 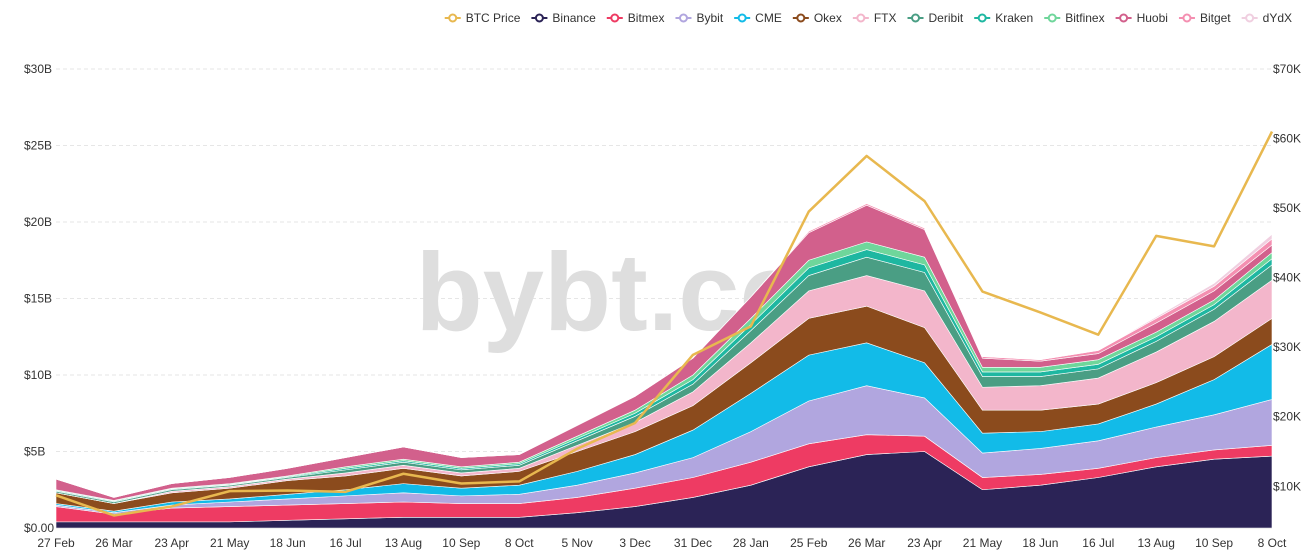 What do you see at coordinates (38, 299) in the screenshot?
I see `y-left-tick-label: $15B` at bounding box center [38, 299].